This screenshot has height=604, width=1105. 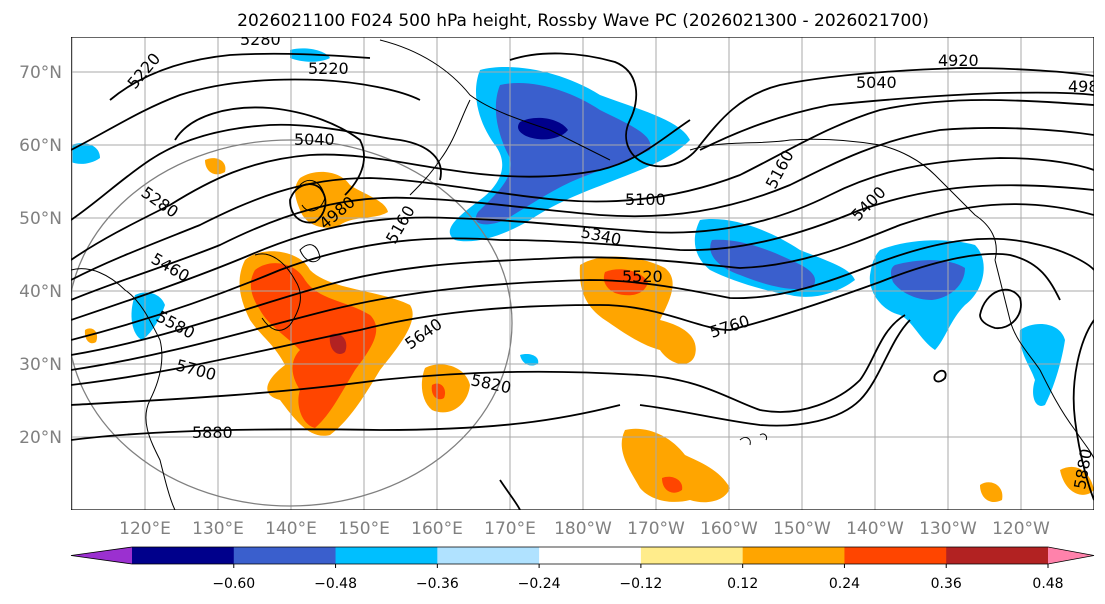 What do you see at coordinates (529, 360) in the screenshot?
I see `shade-negative-small` at bounding box center [529, 360].